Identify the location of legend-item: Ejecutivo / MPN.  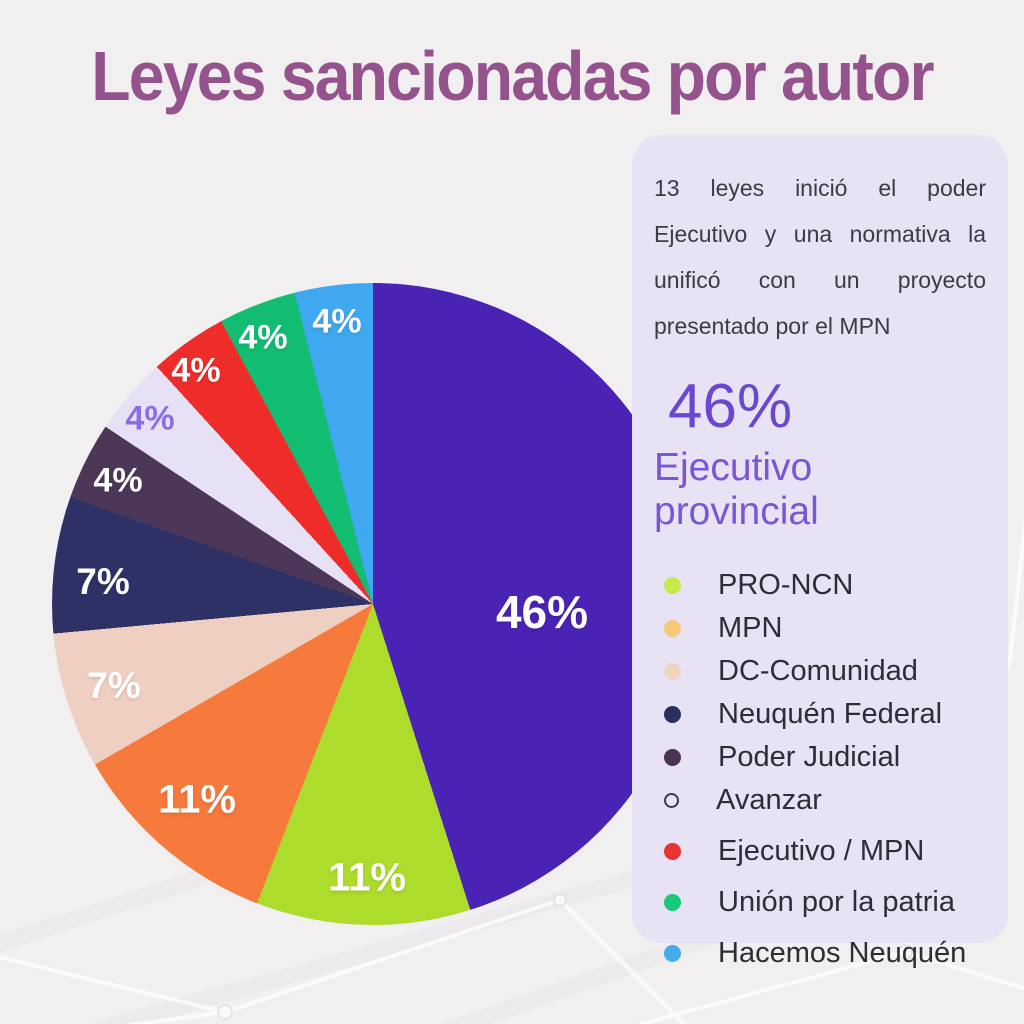
(825, 850).